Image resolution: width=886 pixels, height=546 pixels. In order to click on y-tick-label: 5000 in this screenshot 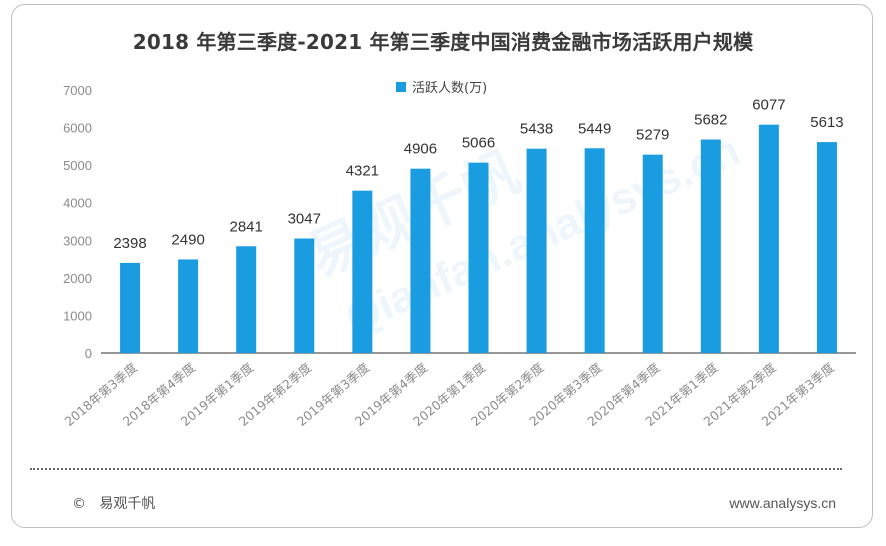, I will do `click(77, 165)`.